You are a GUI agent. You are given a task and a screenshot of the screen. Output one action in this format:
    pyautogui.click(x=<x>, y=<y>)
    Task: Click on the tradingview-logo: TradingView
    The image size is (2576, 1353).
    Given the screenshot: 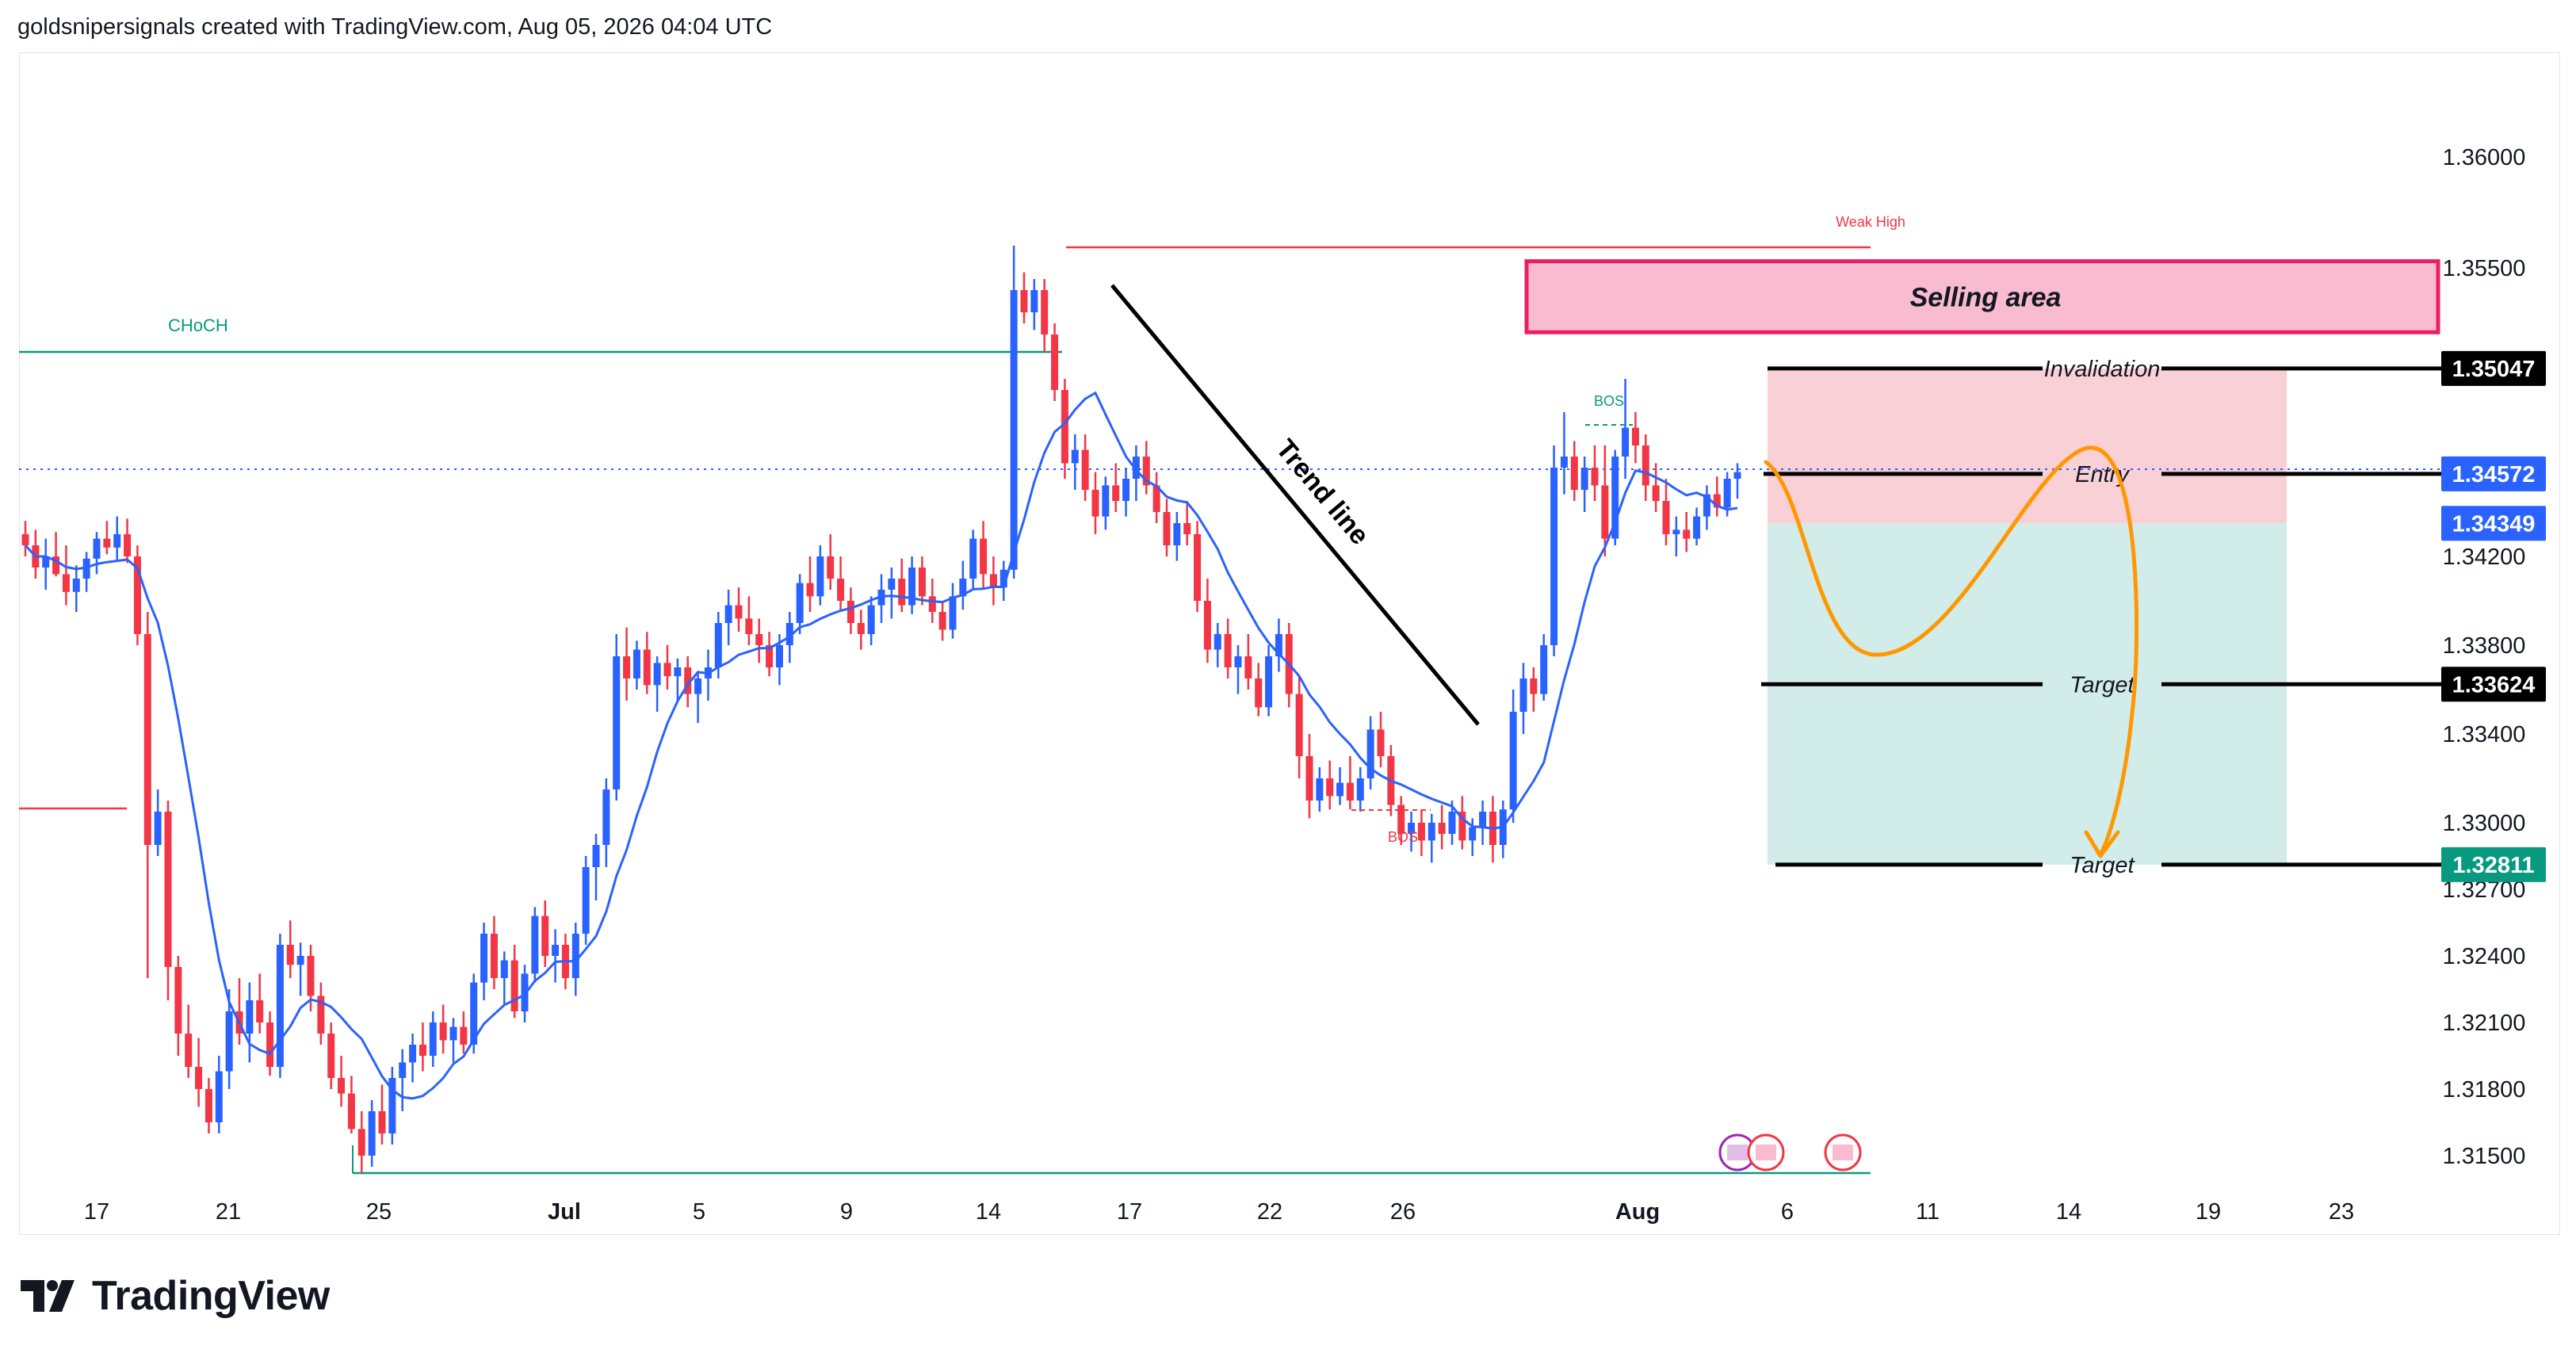 What is the action you would take?
    pyautogui.click(x=175, y=1296)
    